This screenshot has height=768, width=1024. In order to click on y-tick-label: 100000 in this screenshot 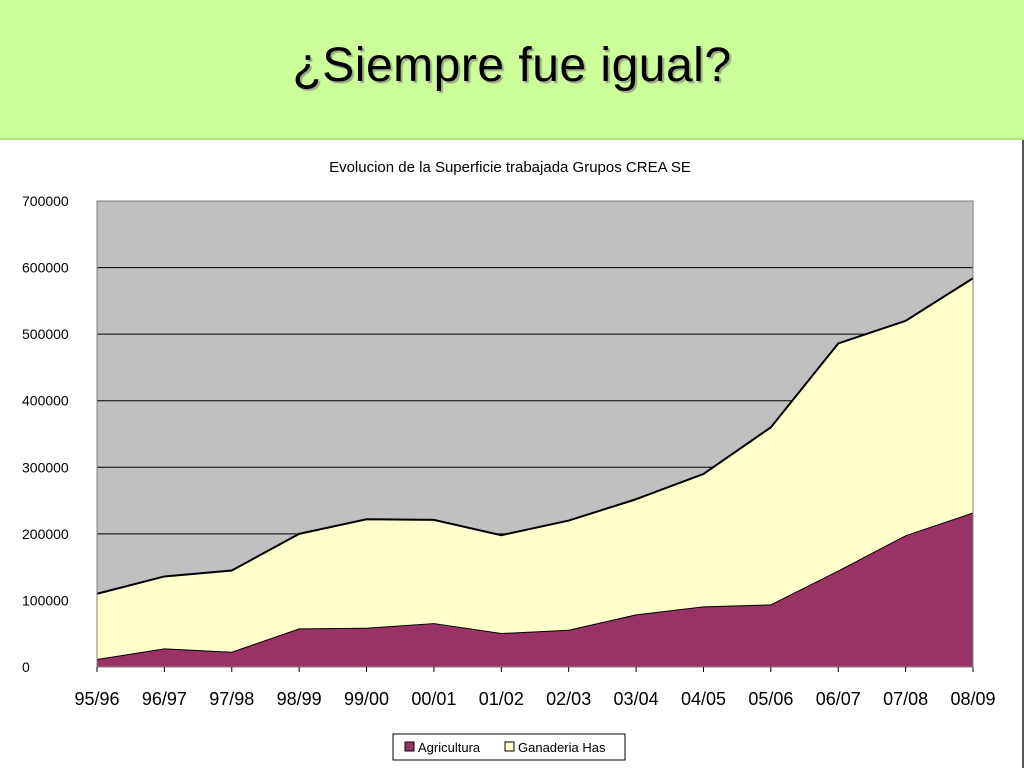, I will do `click(45, 600)`.